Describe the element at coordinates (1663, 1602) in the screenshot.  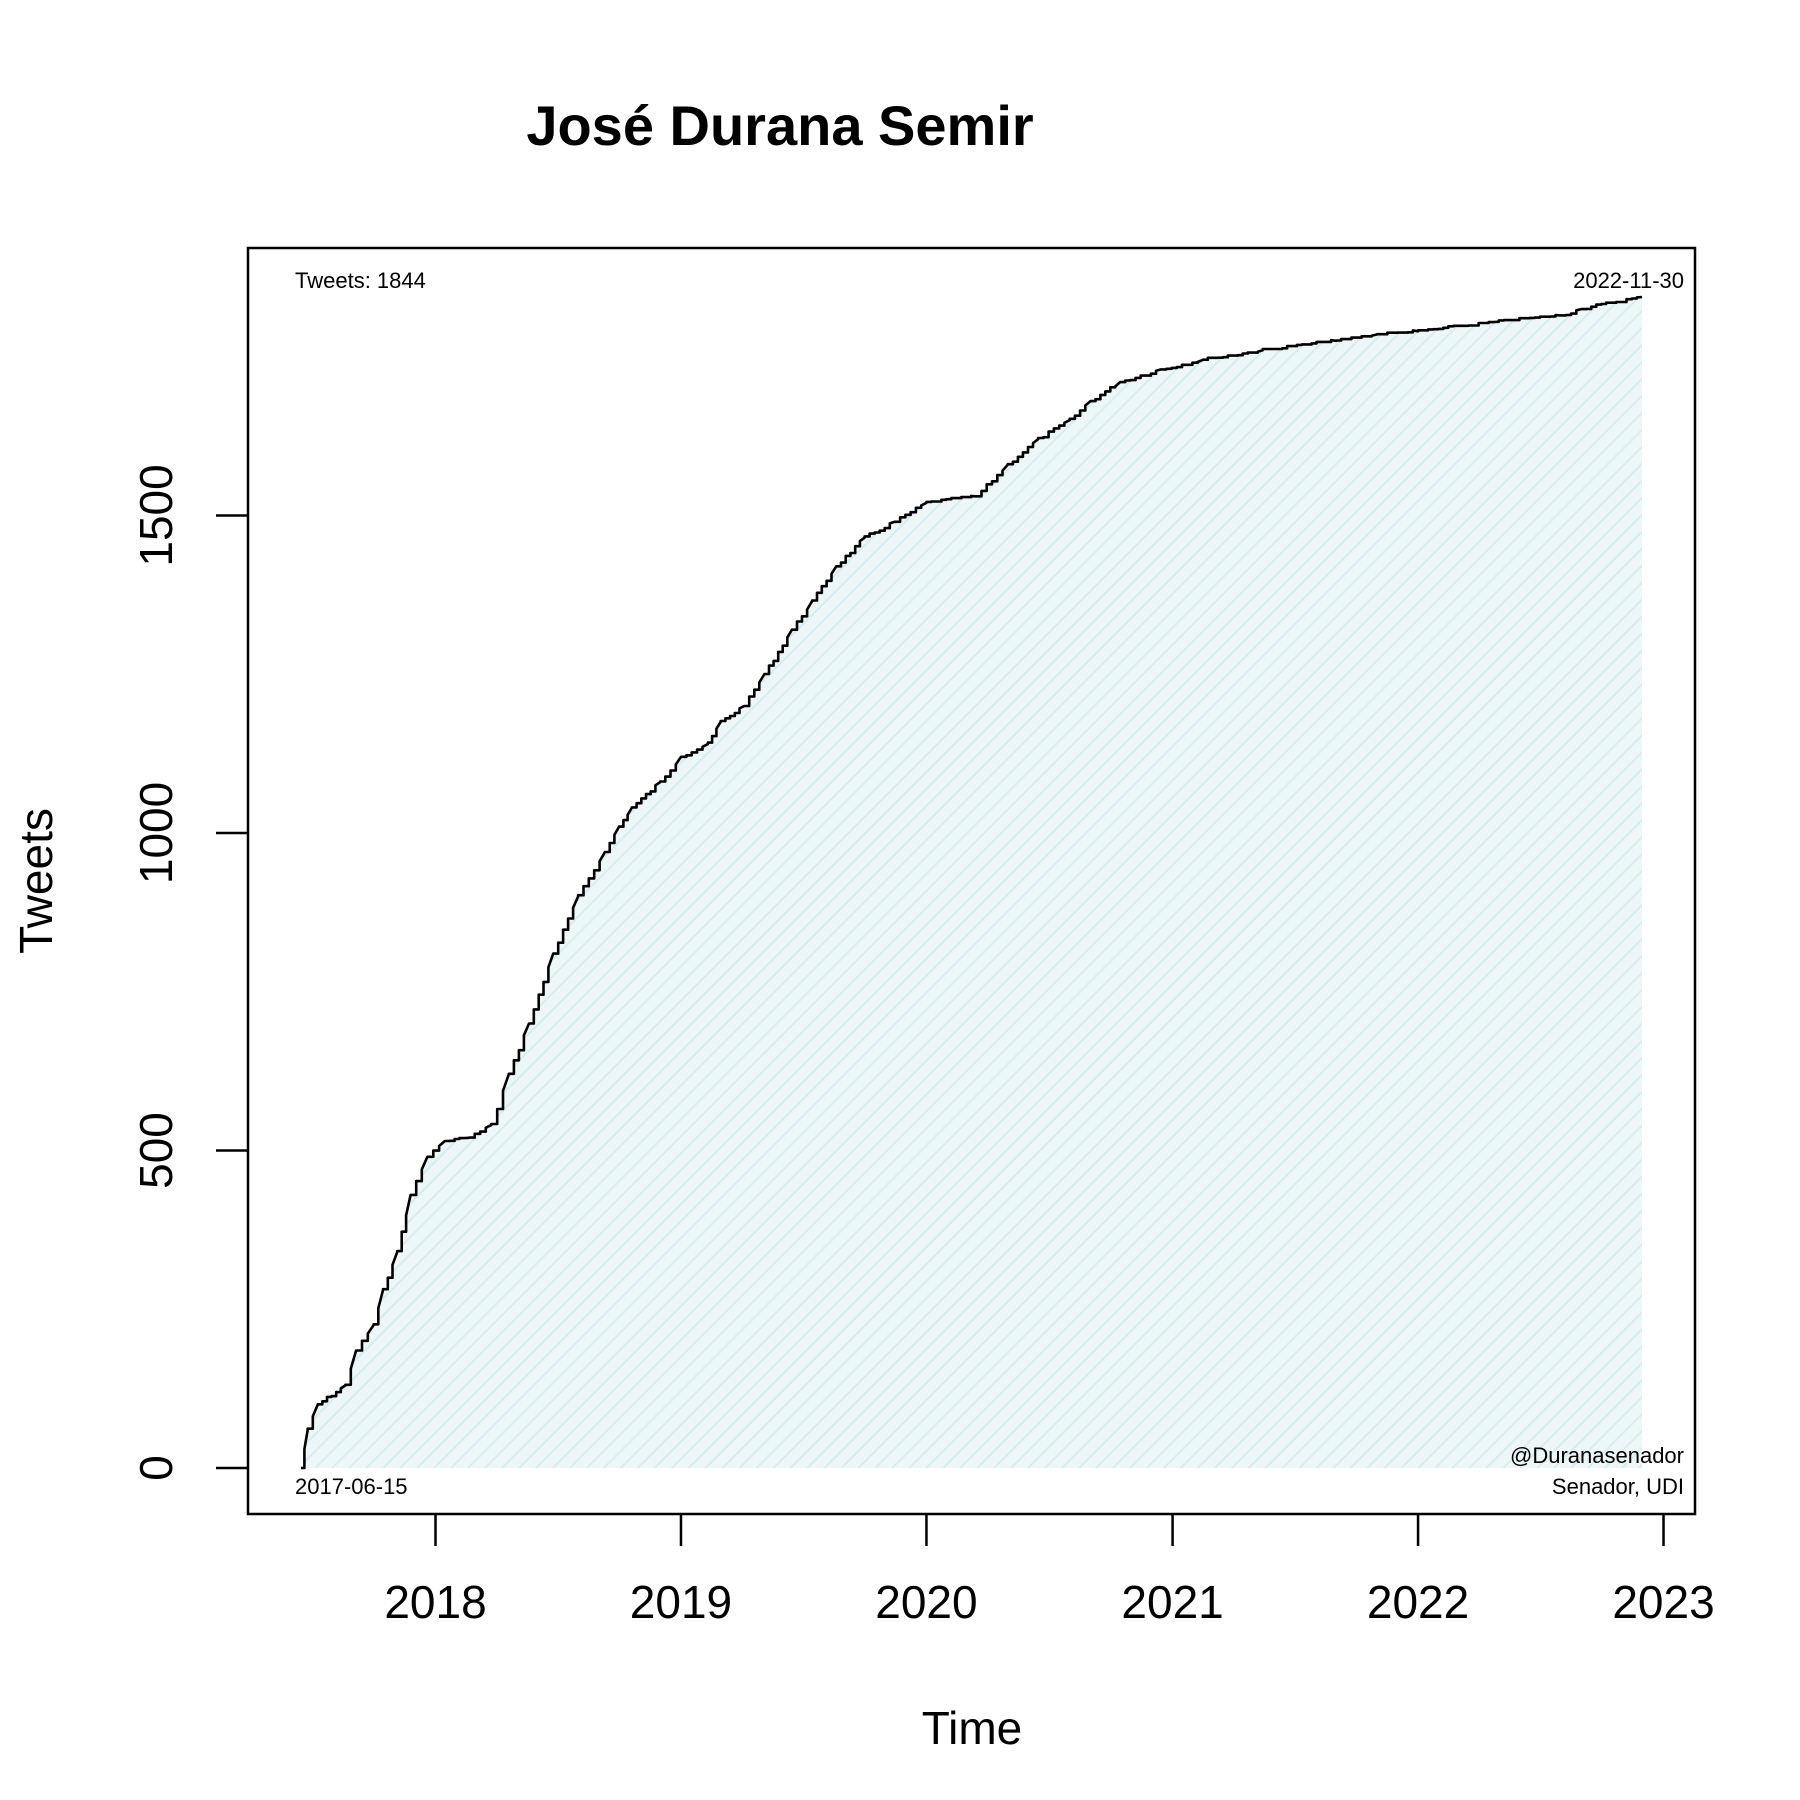
I see `x-tick-label-2023: 2023` at that location.